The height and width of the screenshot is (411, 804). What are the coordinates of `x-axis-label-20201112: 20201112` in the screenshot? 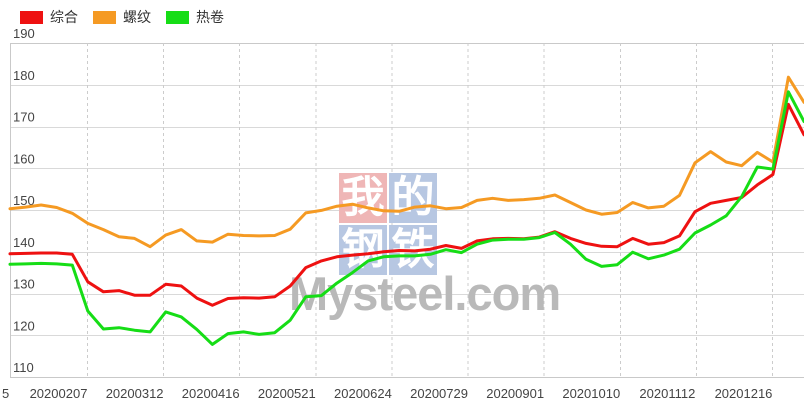 It's located at (667, 393).